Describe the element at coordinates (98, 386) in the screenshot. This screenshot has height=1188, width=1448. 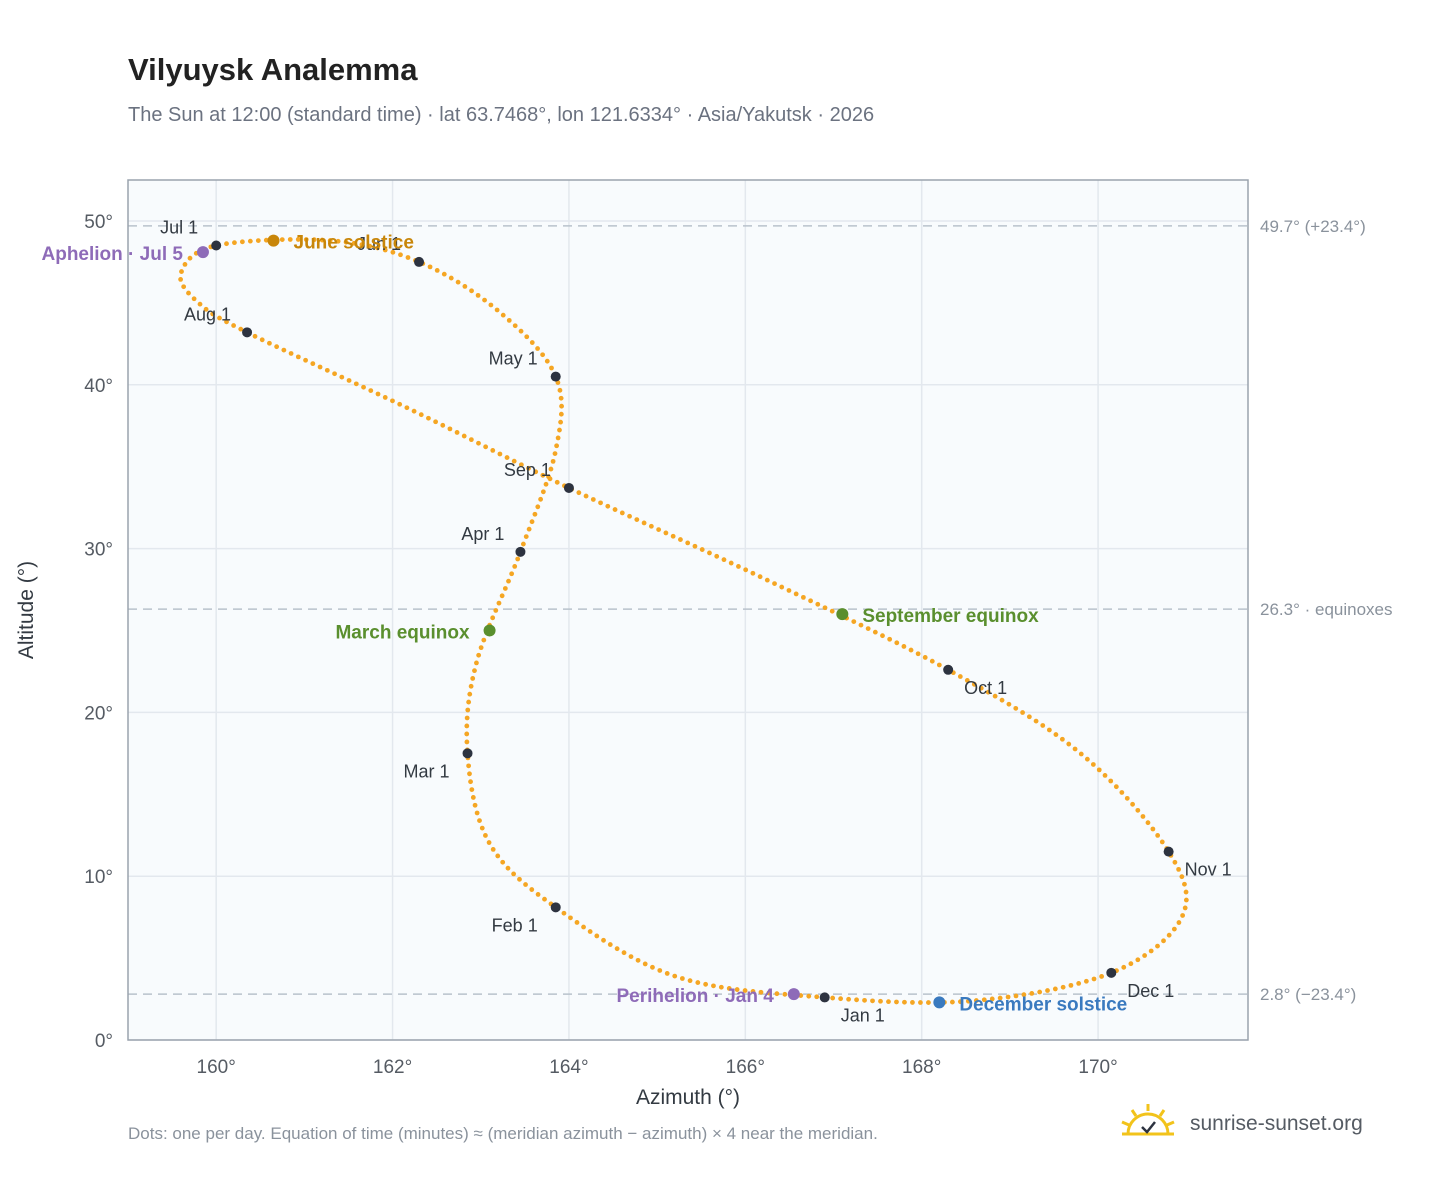
I see `y-tick-label: 40°` at that location.